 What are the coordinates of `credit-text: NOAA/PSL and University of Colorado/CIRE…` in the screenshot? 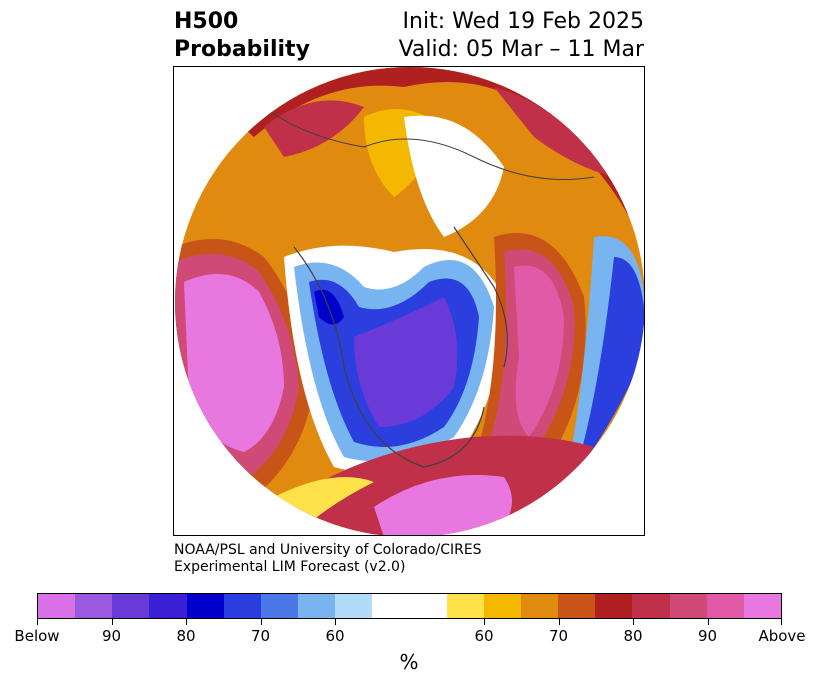 It's located at (328, 559).